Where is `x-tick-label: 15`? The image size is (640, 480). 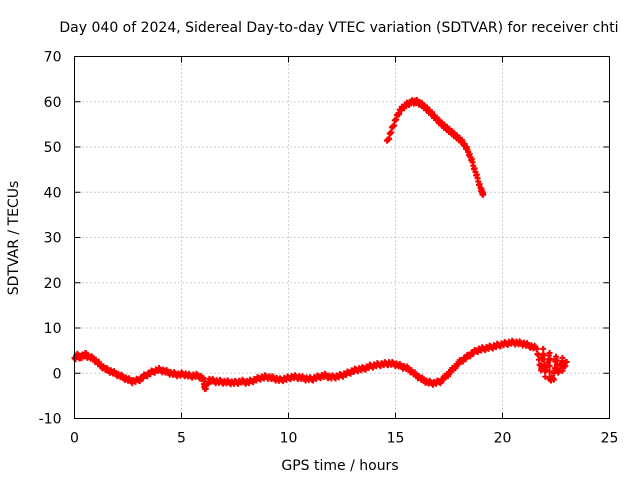 x-tick-label: 15 is located at coordinates (396, 439).